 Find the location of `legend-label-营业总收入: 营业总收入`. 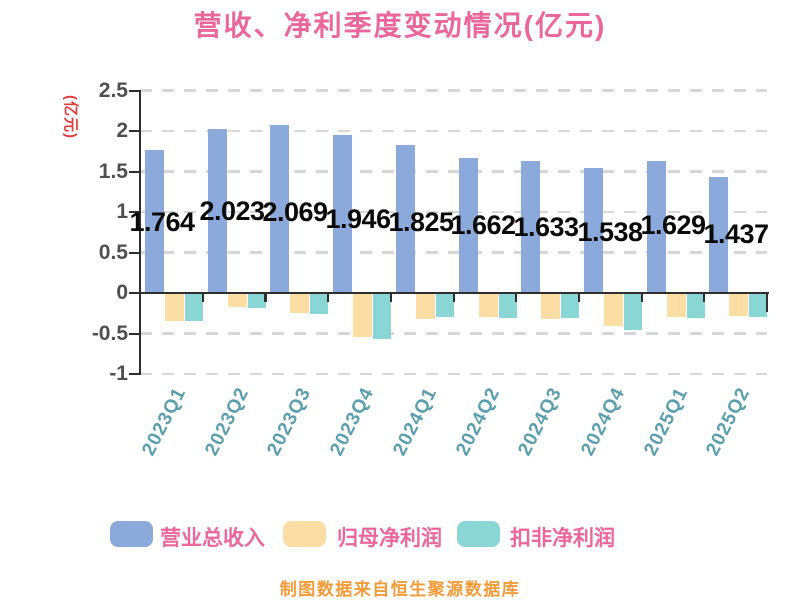

legend-label-营业总收入: 营业总收入 is located at coordinates (212, 538).